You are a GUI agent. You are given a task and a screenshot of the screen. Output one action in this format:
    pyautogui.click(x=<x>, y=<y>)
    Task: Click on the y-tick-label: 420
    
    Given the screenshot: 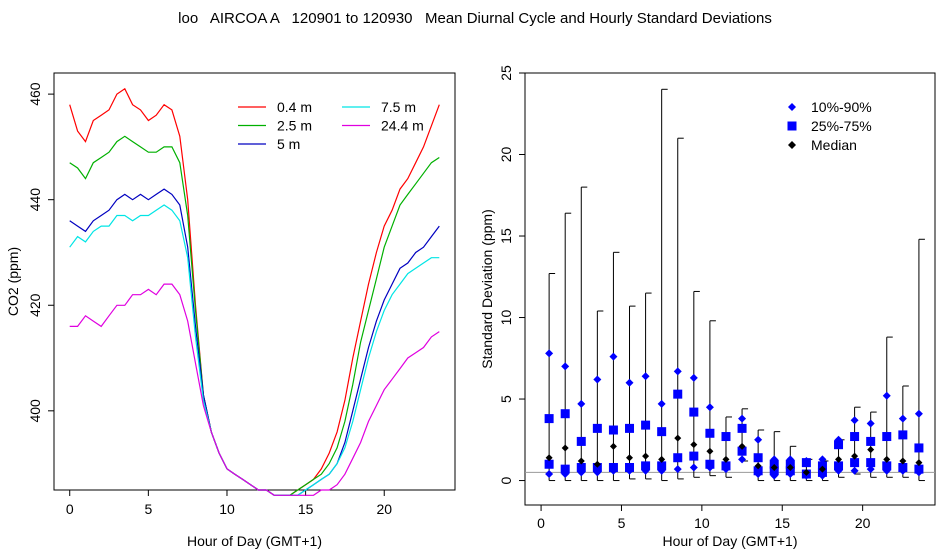 What is the action you would take?
    pyautogui.click(x=35, y=305)
    